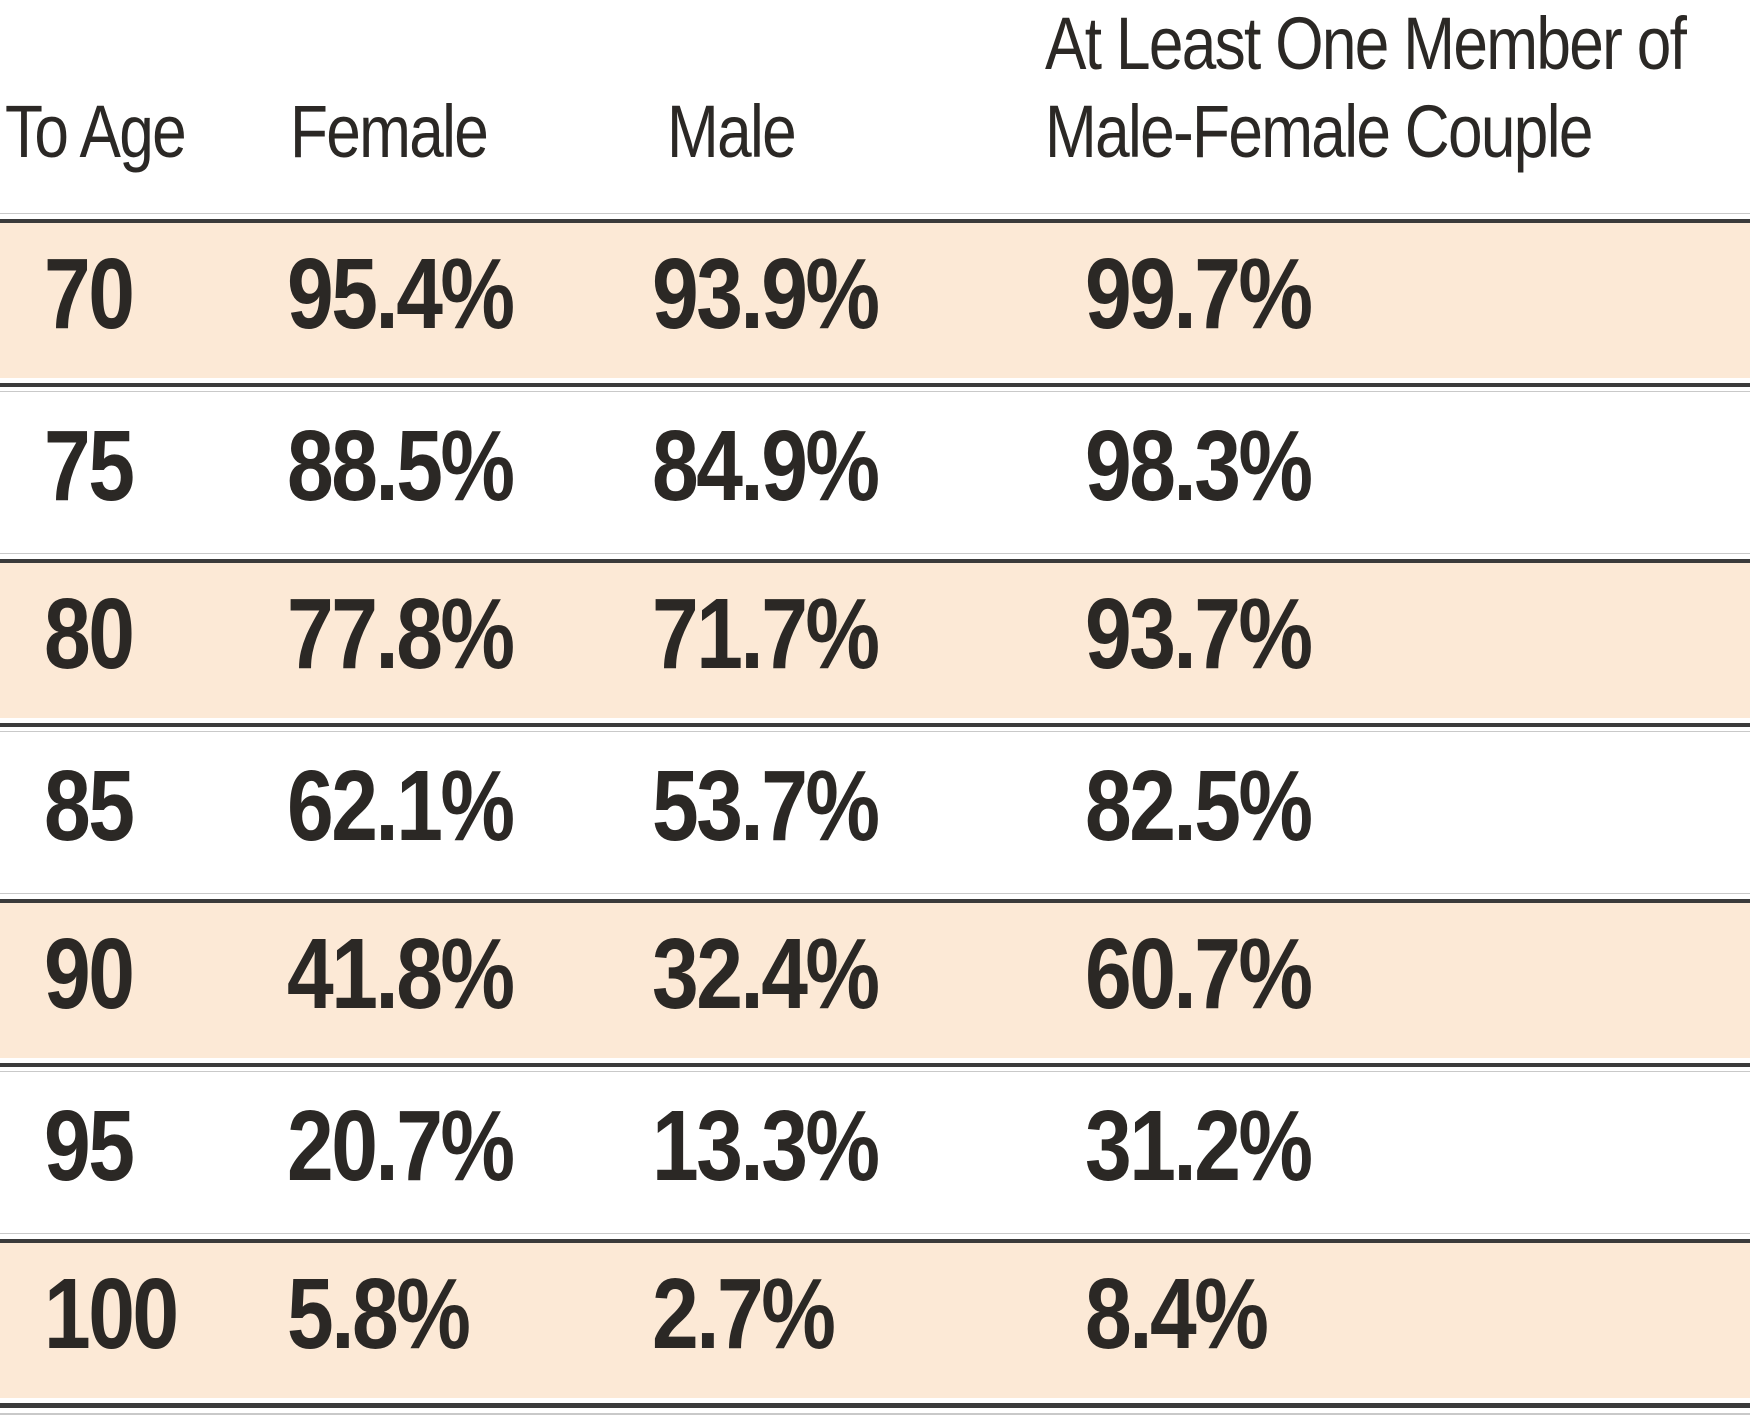 This screenshot has width=1756, height=1419. I want to click on table-row: 75 88.5% 84.9% 98.3%, so click(878, 472).